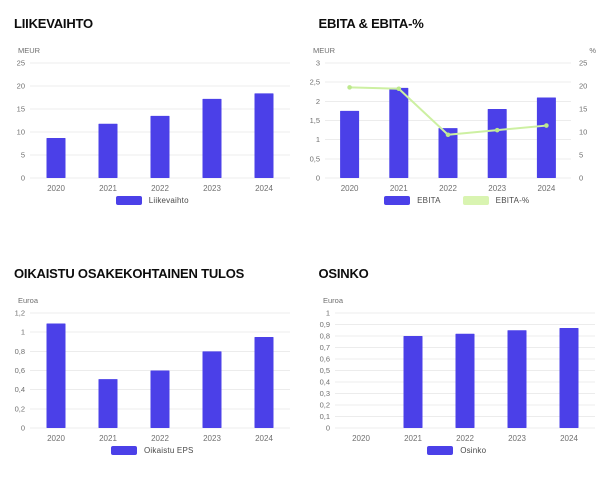  What do you see at coordinates (314, 158) in the screenshot?
I see `y-axis-tick-label: 0,5` at bounding box center [314, 158].